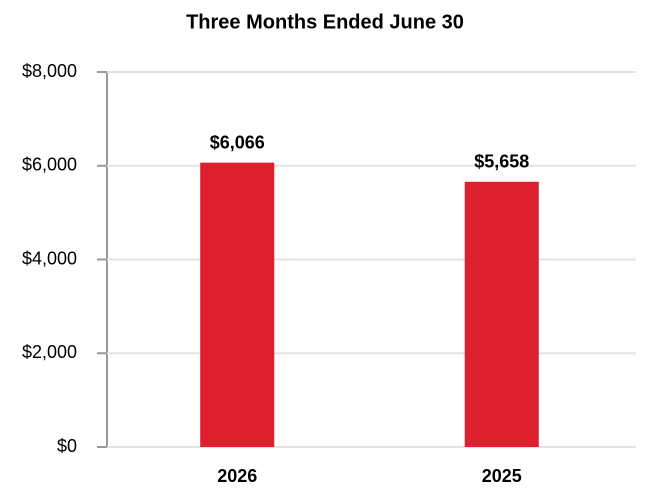 The image size is (650, 500). I want to click on y-tick-label: $2,000, so click(49, 352).